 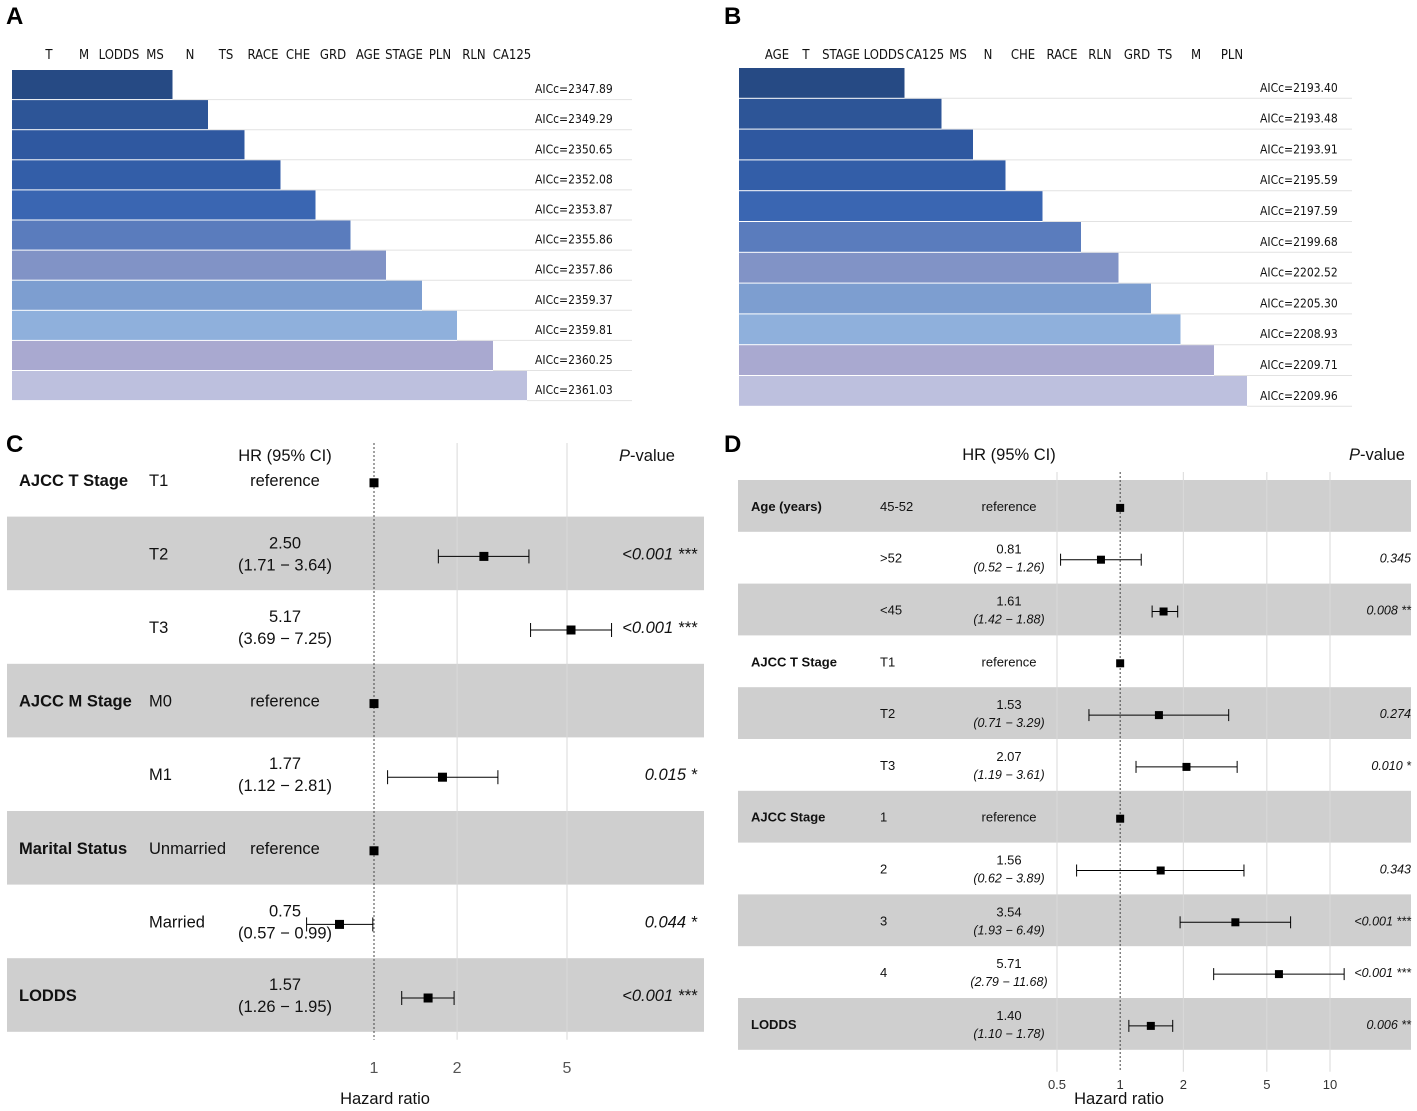 What do you see at coordinates (155, 55) in the screenshot?
I see `panel-a-var-label: MS` at bounding box center [155, 55].